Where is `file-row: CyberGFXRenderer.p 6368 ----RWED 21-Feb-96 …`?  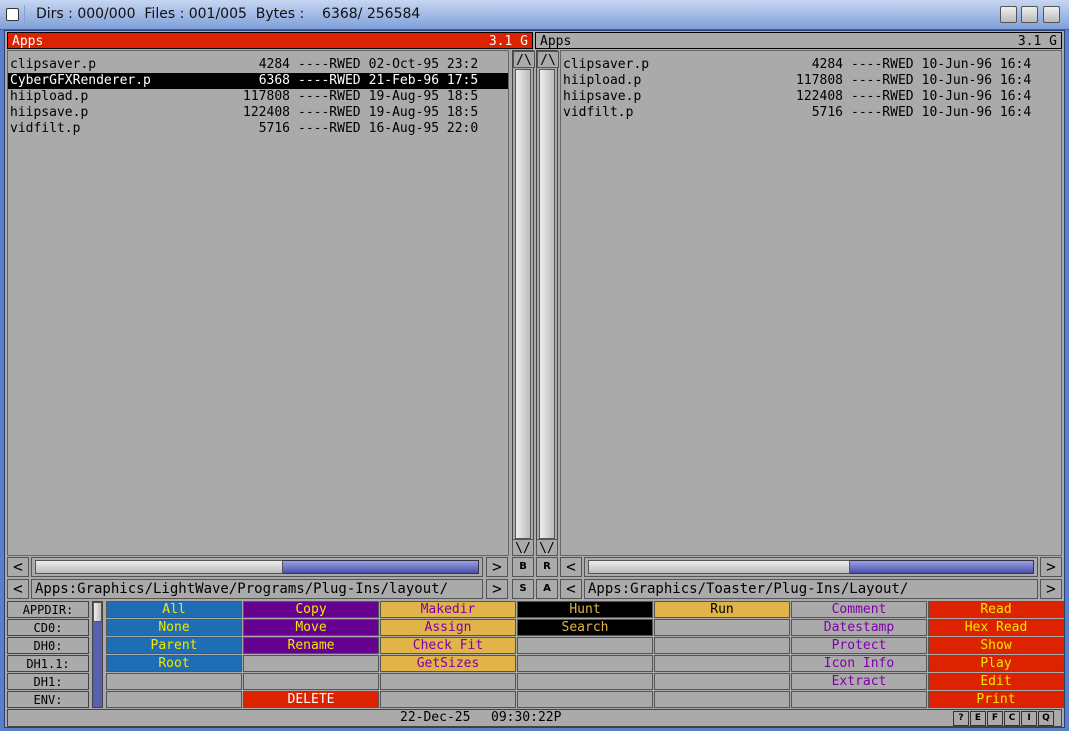 file-row: CyberGFXRenderer.p 6368 ----RWED 21-Feb-96 … is located at coordinates (258, 81).